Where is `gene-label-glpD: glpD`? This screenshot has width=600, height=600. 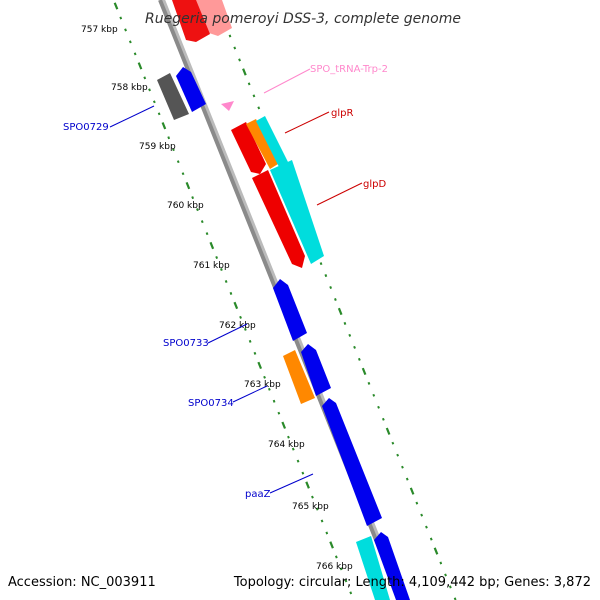 gene-label-glpD: glpD is located at coordinates (374, 184).